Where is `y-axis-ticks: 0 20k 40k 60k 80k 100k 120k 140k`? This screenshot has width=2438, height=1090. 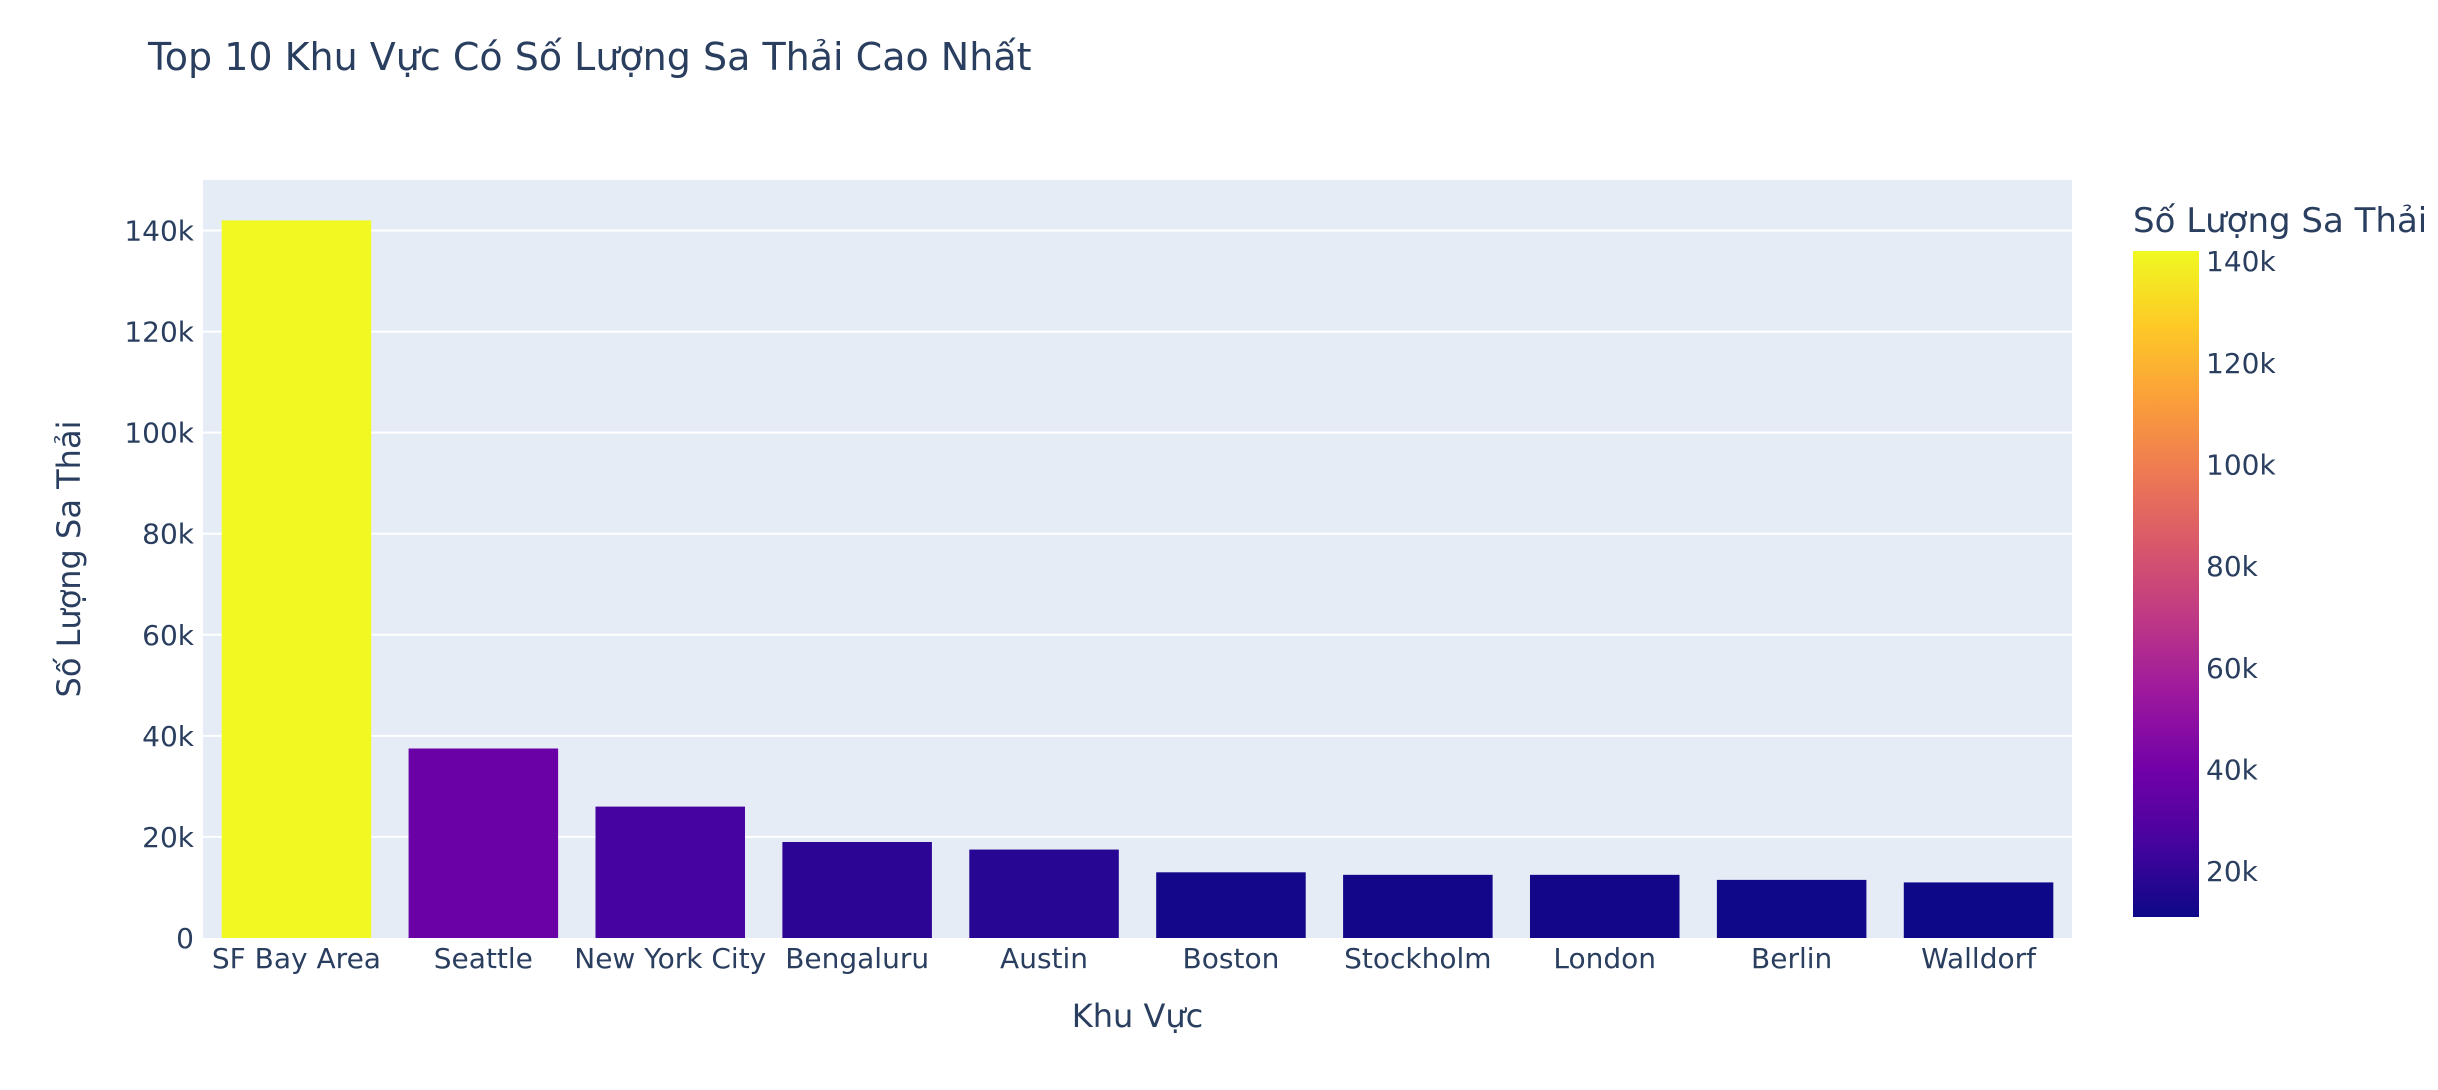 y-axis-ticks: 0 20k 40k 60k 80k 100k 120k 140k is located at coordinates (159, 585).